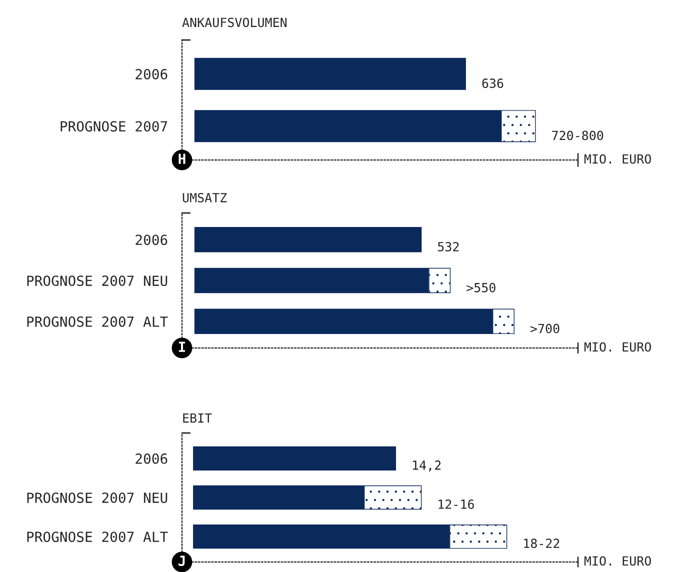 This screenshot has height=572, width=680. Describe the element at coordinates (448, 247) in the screenshot. I see `data-label: 532` at that location.